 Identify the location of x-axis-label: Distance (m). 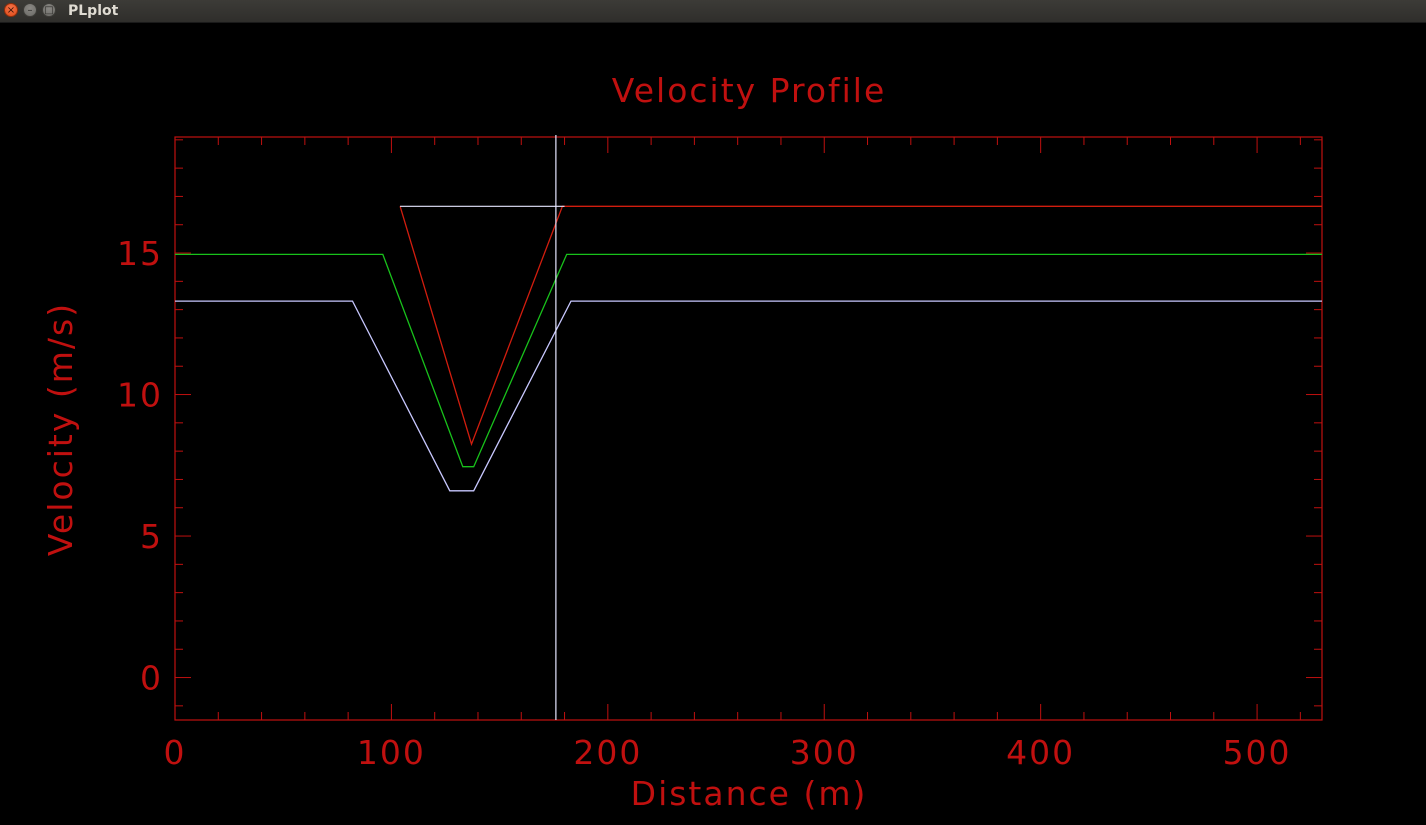
(749, 793).